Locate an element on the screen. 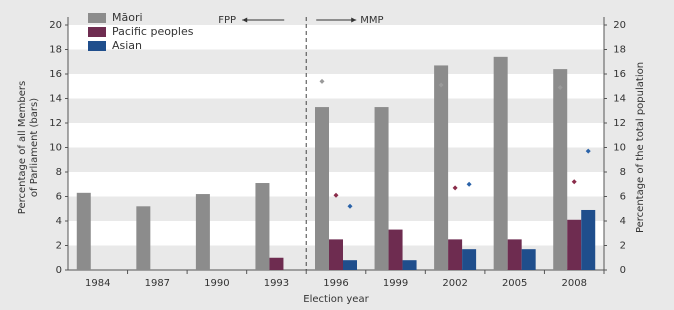 Image resolution: width=674 pixels, height=310 pixels. legend-label: Pacific peoples is located at coordinates (153, 31).